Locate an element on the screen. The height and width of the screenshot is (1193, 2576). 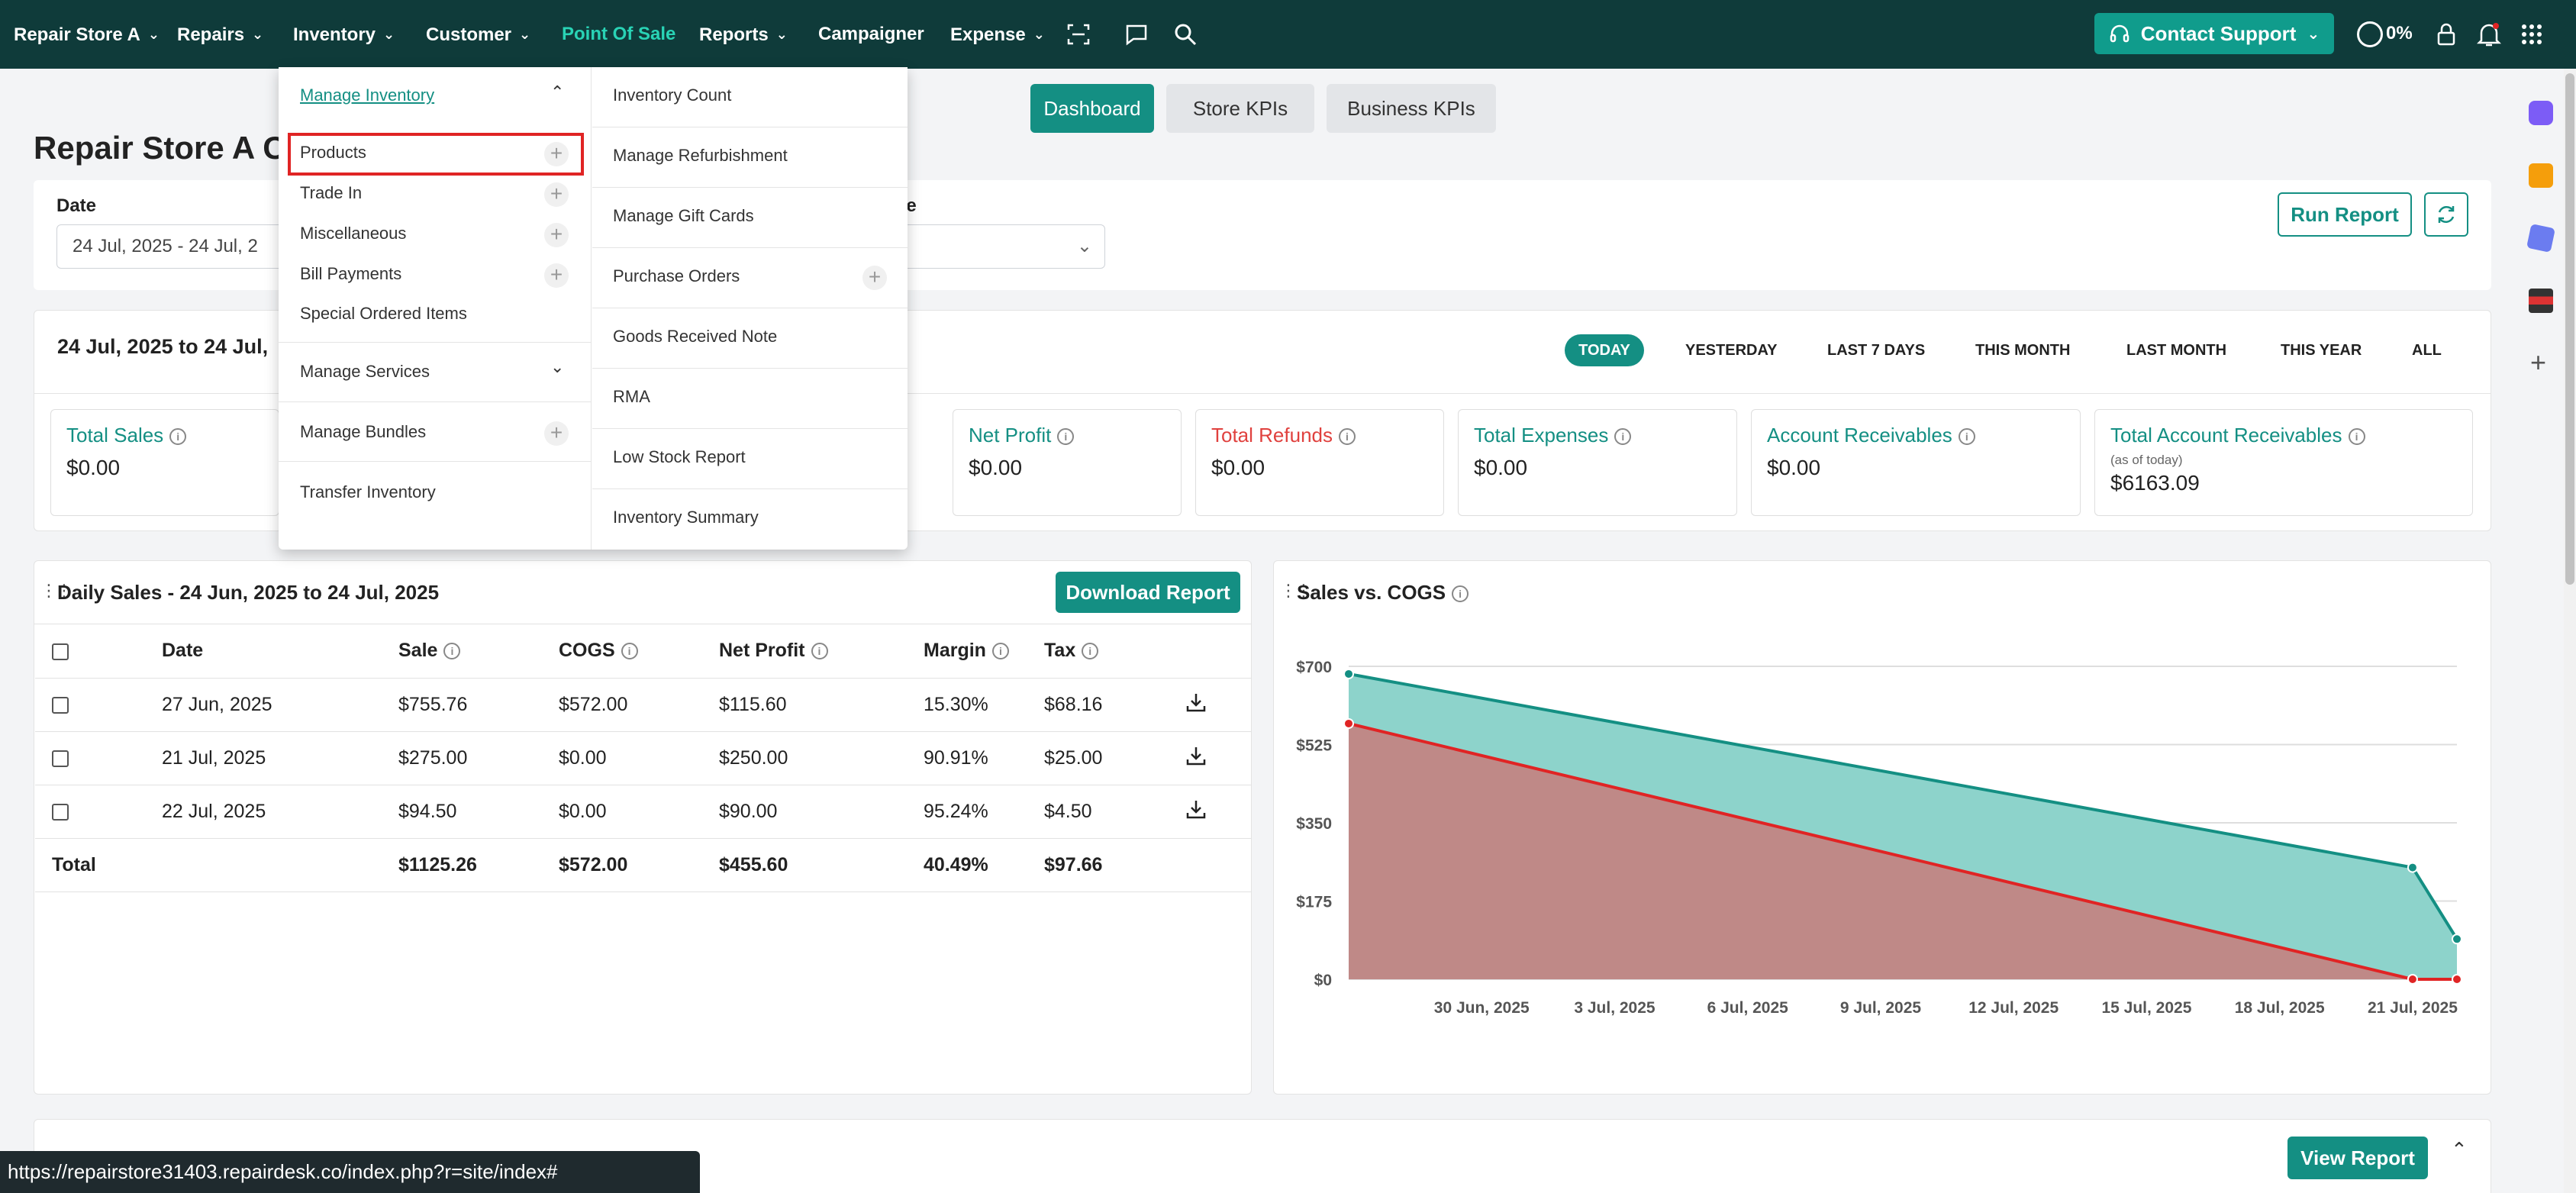
divider is located at coordinates (750, 428).